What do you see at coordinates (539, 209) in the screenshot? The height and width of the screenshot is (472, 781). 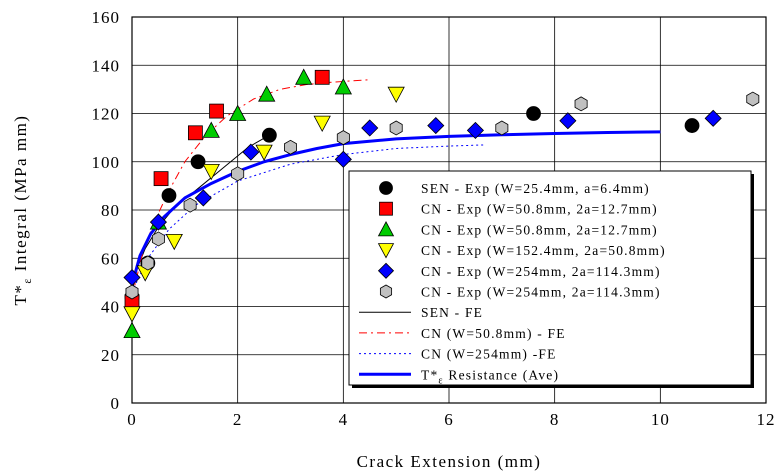 I see `legend-label-1: CN - Exp (W=50.8mm, 2a=12.7mm)` at bounding box center [539, 209].